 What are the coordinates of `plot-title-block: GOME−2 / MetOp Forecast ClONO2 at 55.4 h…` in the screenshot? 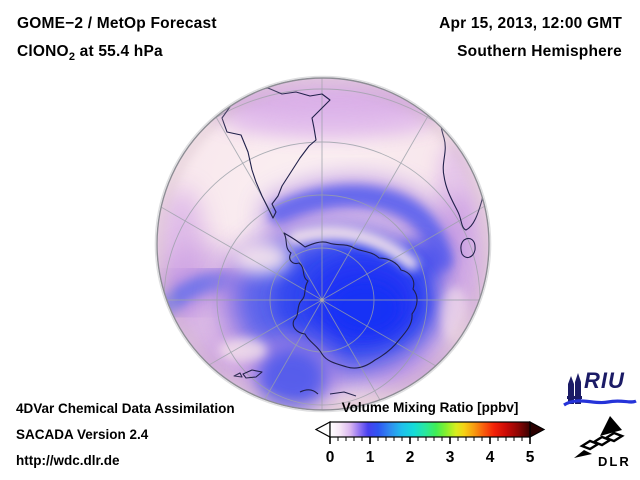 It's located at (117, 40).